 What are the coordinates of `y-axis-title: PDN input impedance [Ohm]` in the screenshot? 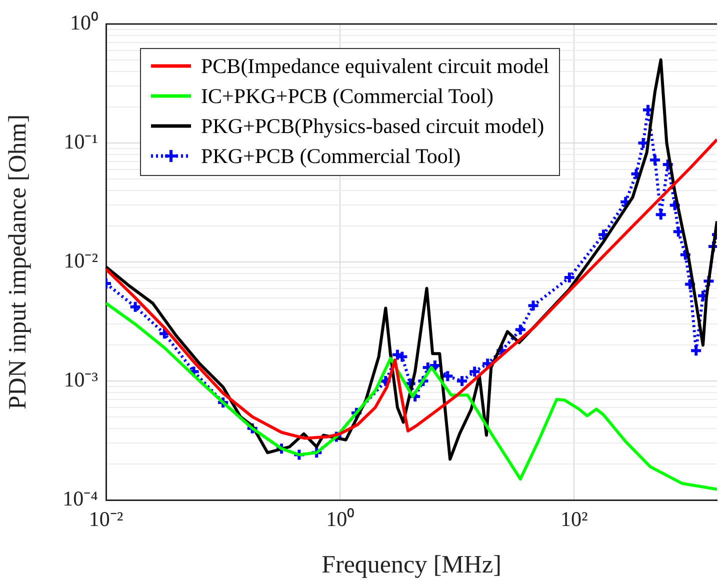 It's located at (18, 262).